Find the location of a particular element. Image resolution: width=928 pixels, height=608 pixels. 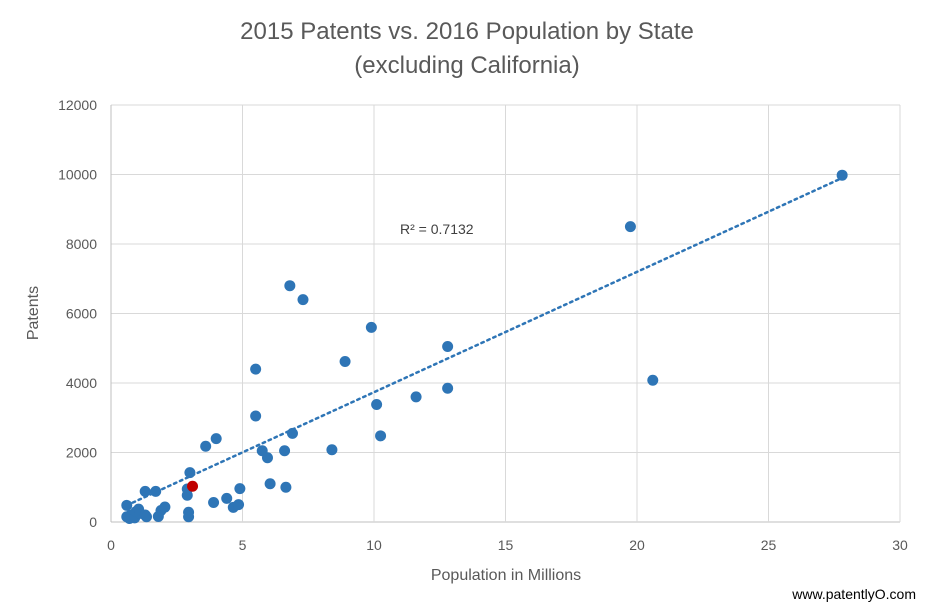

y-axis-label: Patents is located at coordinates (33, 313).